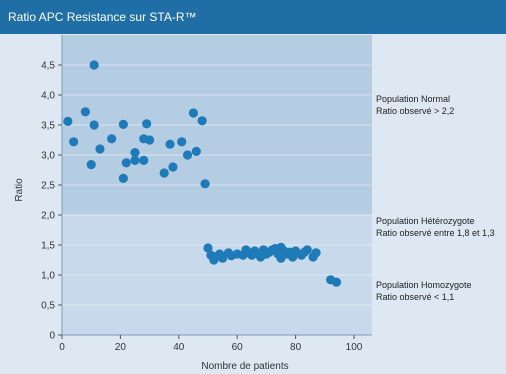  Describe the element at coordinates (48, 156) in the screenshot. I see `y-tick-label: 3,0` at that location.